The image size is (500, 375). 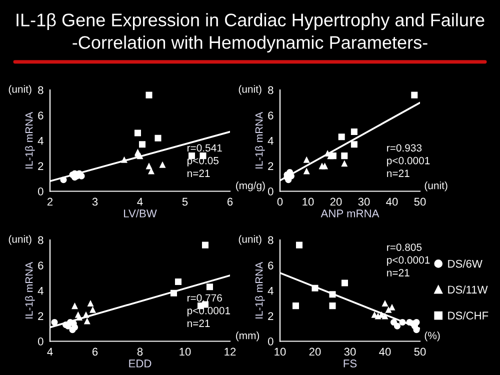 What do you see at coordinates (408, 260) in the screenshot?
I see `annotation: r=0.805 p<0.0001 n=21` at bounding box center [408, 260].